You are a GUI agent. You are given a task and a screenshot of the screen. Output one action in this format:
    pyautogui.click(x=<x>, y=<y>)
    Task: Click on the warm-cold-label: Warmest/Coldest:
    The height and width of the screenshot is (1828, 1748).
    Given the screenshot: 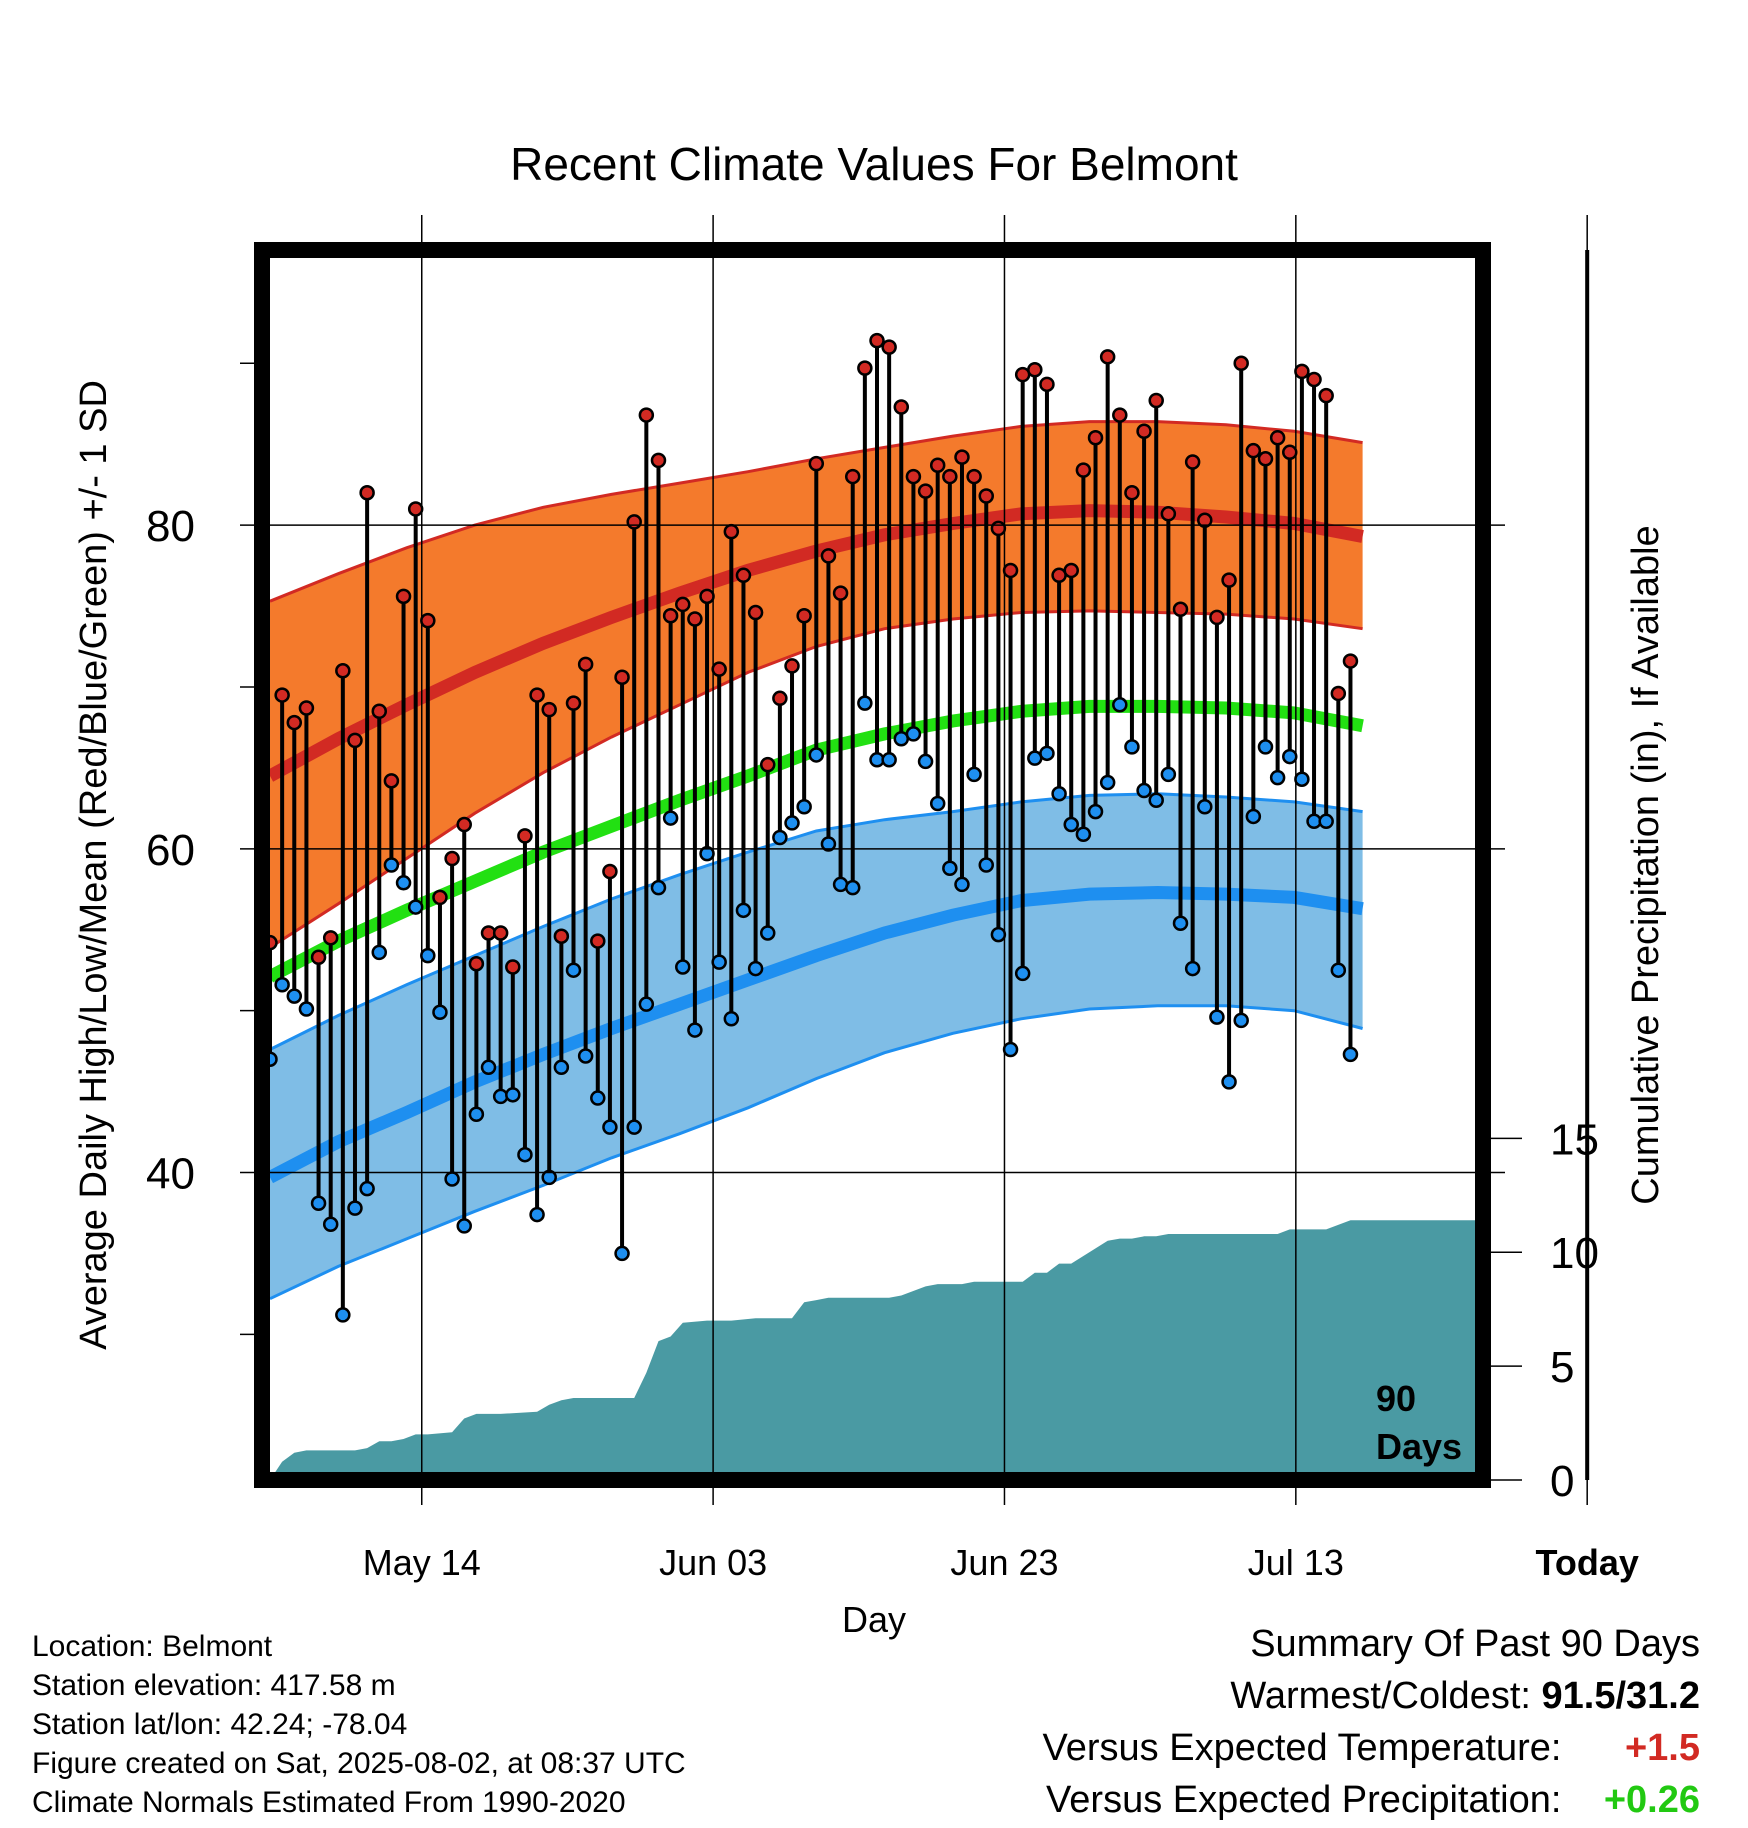 What is the action you would take?
    pyautogui.click(x=1380, y=1696)
    